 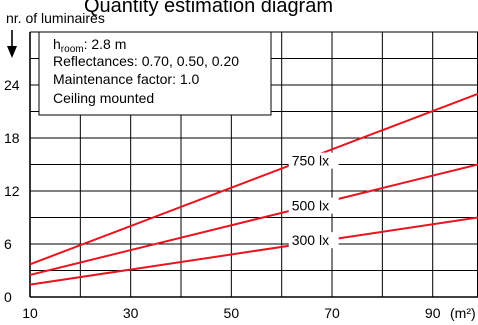 What do you see at coordinates (310, 240) in the screenshot?
I see `series-label: 300 lx` at bounding box center [310, 240].